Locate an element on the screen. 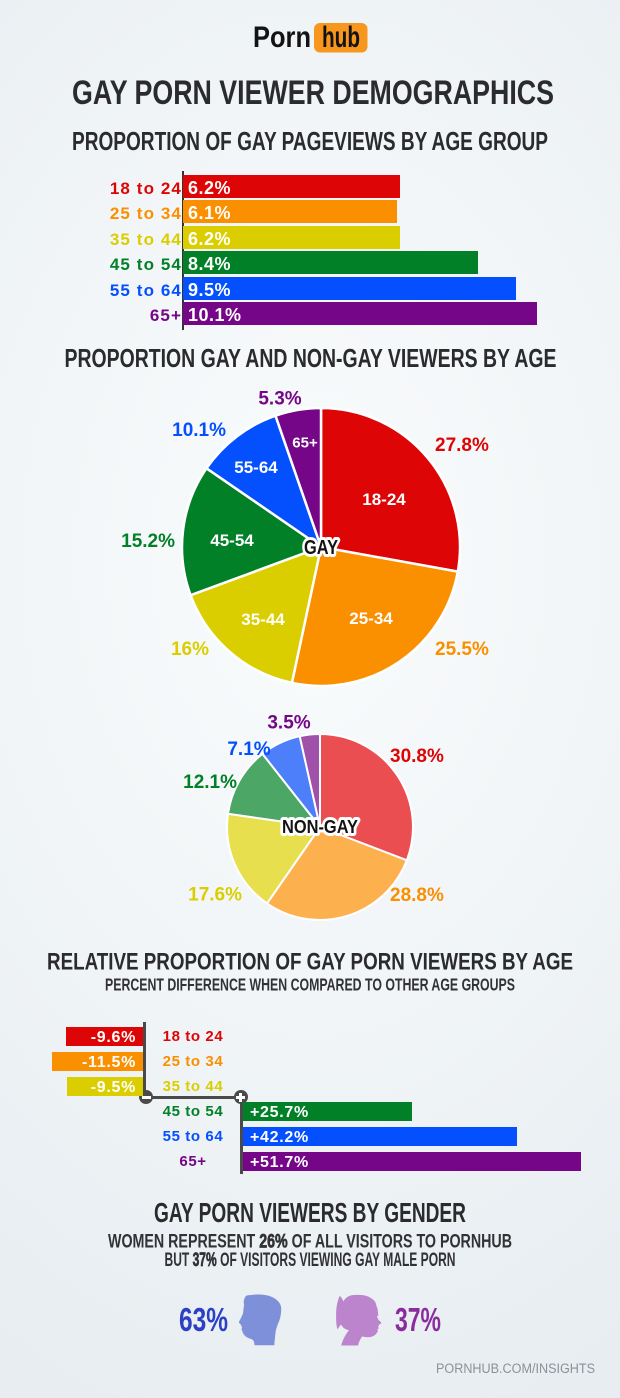  svg-text: 27.8% is located at coordinates (462, 445).